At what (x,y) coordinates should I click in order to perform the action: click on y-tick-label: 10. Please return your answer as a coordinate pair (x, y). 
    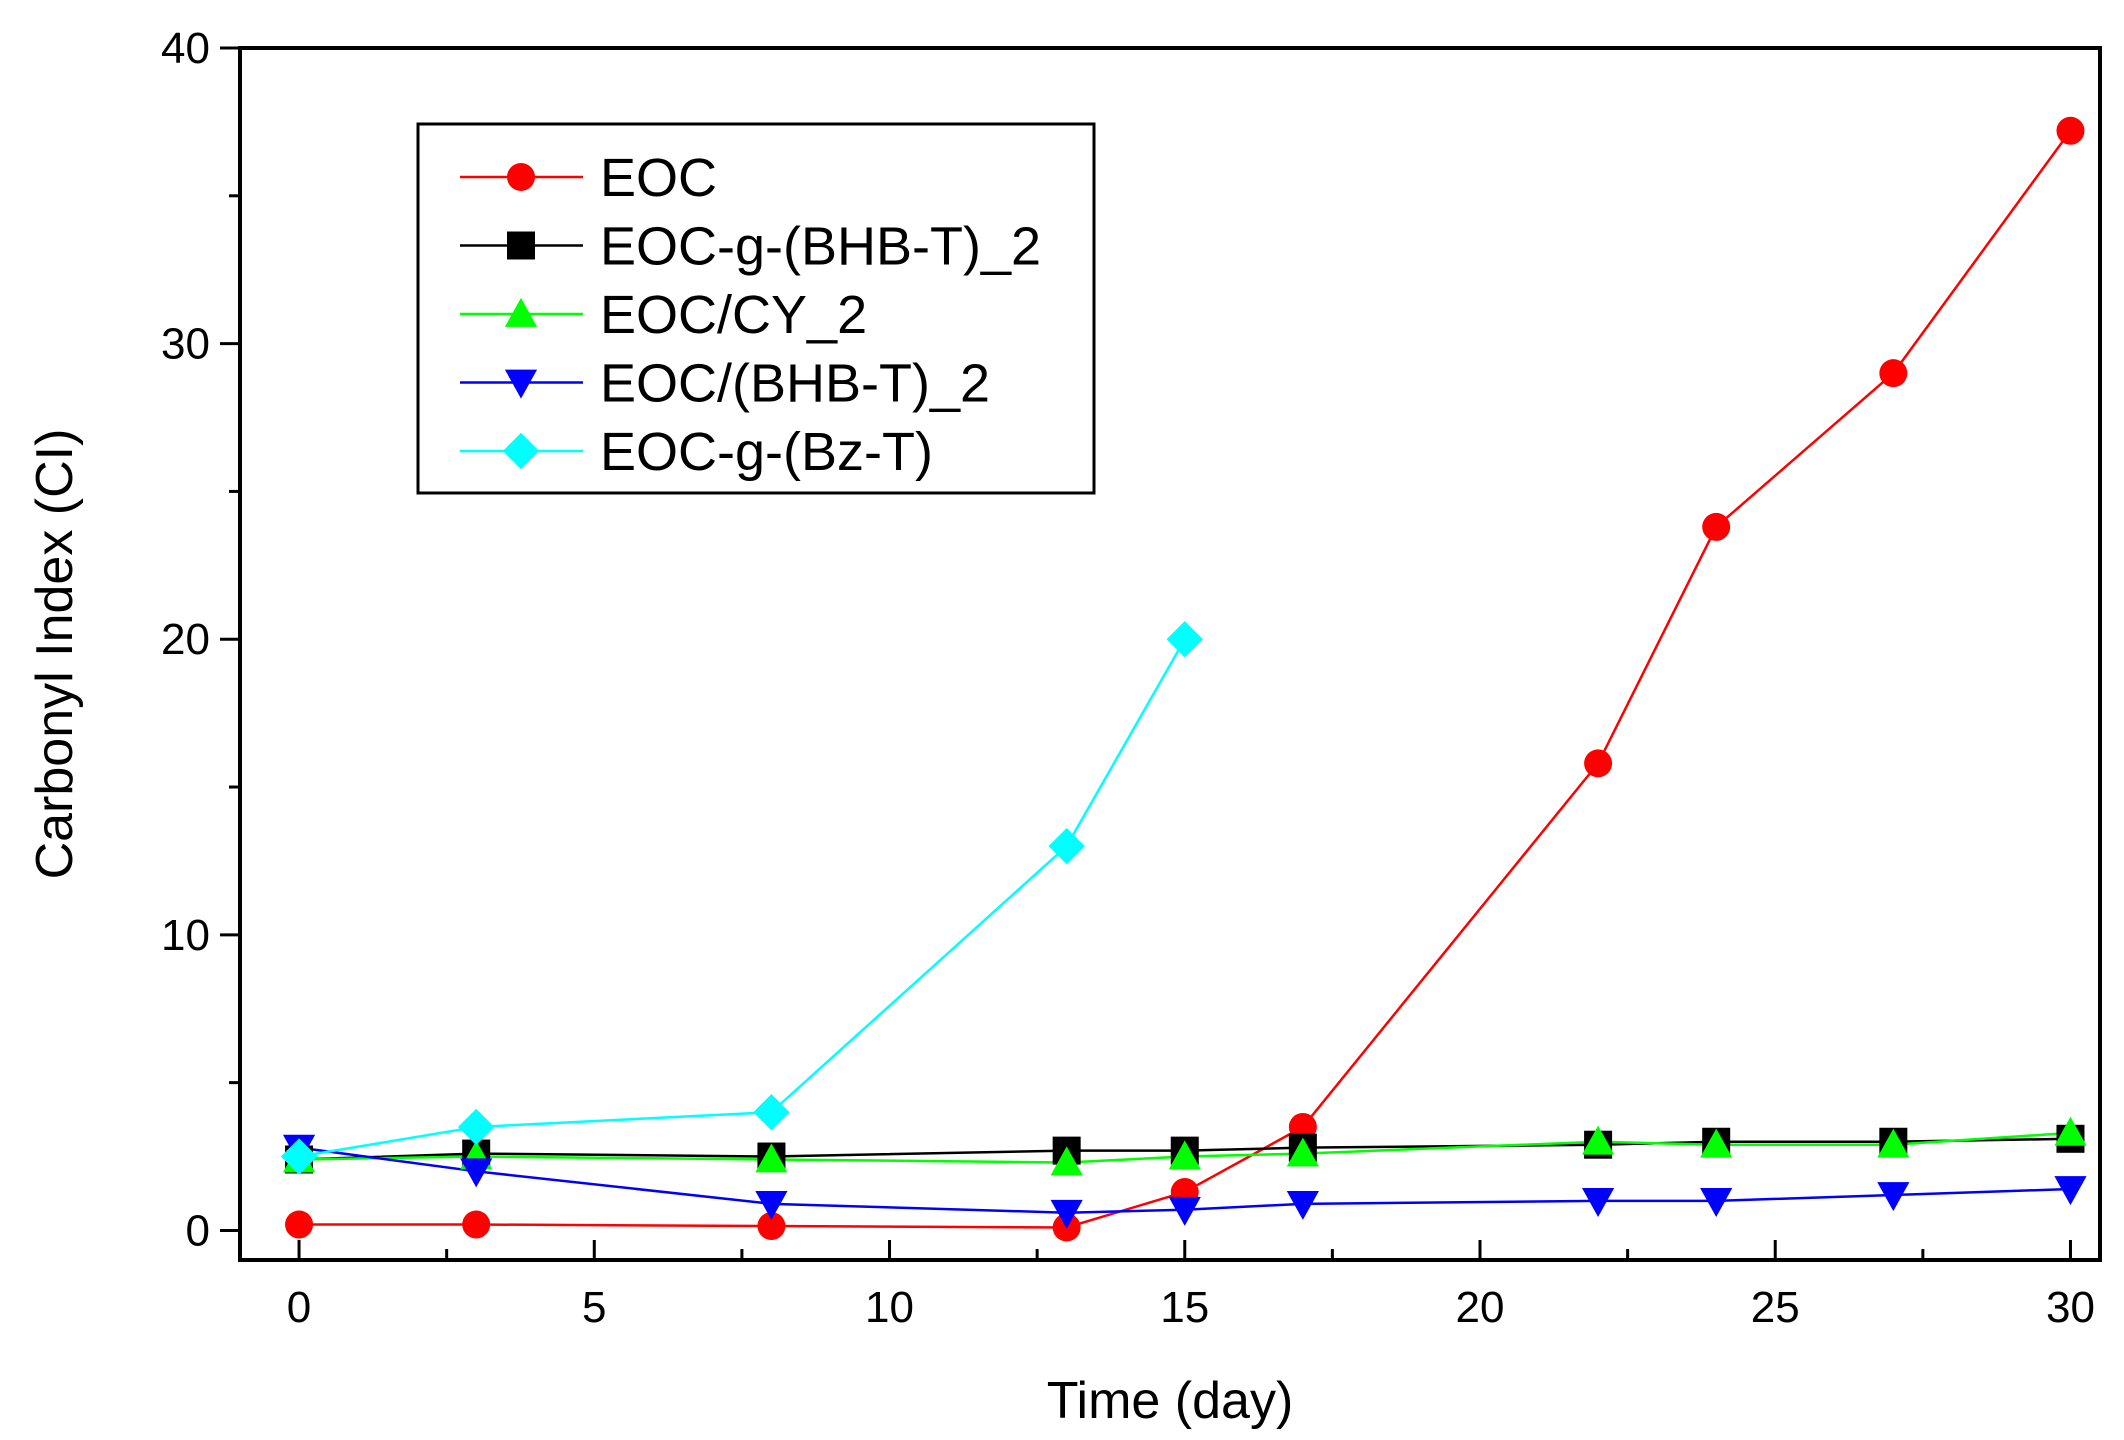
    Looking at the image, I should click on (185, 935).